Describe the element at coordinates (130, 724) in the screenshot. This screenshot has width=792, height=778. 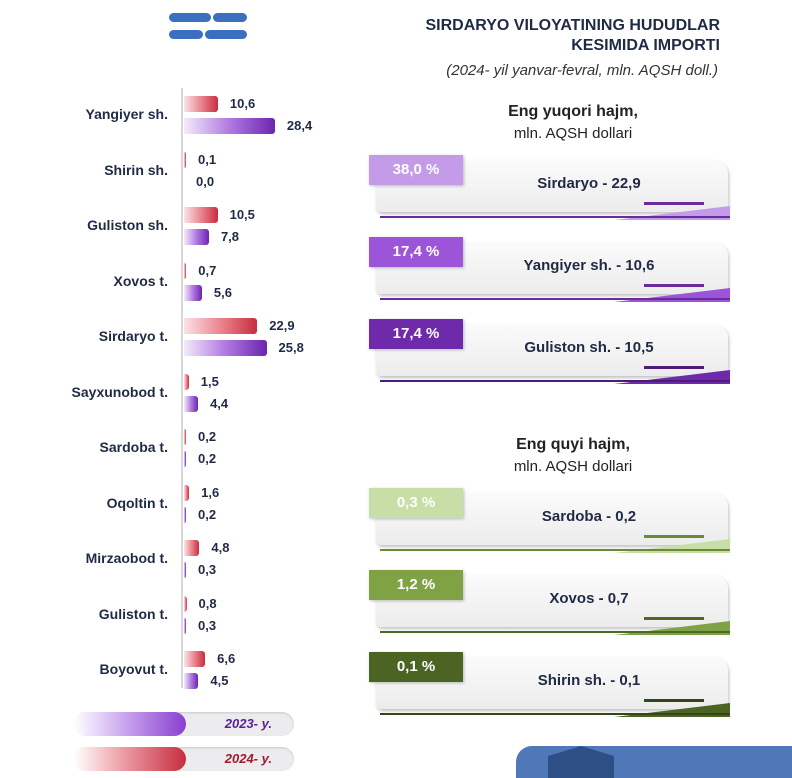
I see `legend-swatch-2023` at that location.